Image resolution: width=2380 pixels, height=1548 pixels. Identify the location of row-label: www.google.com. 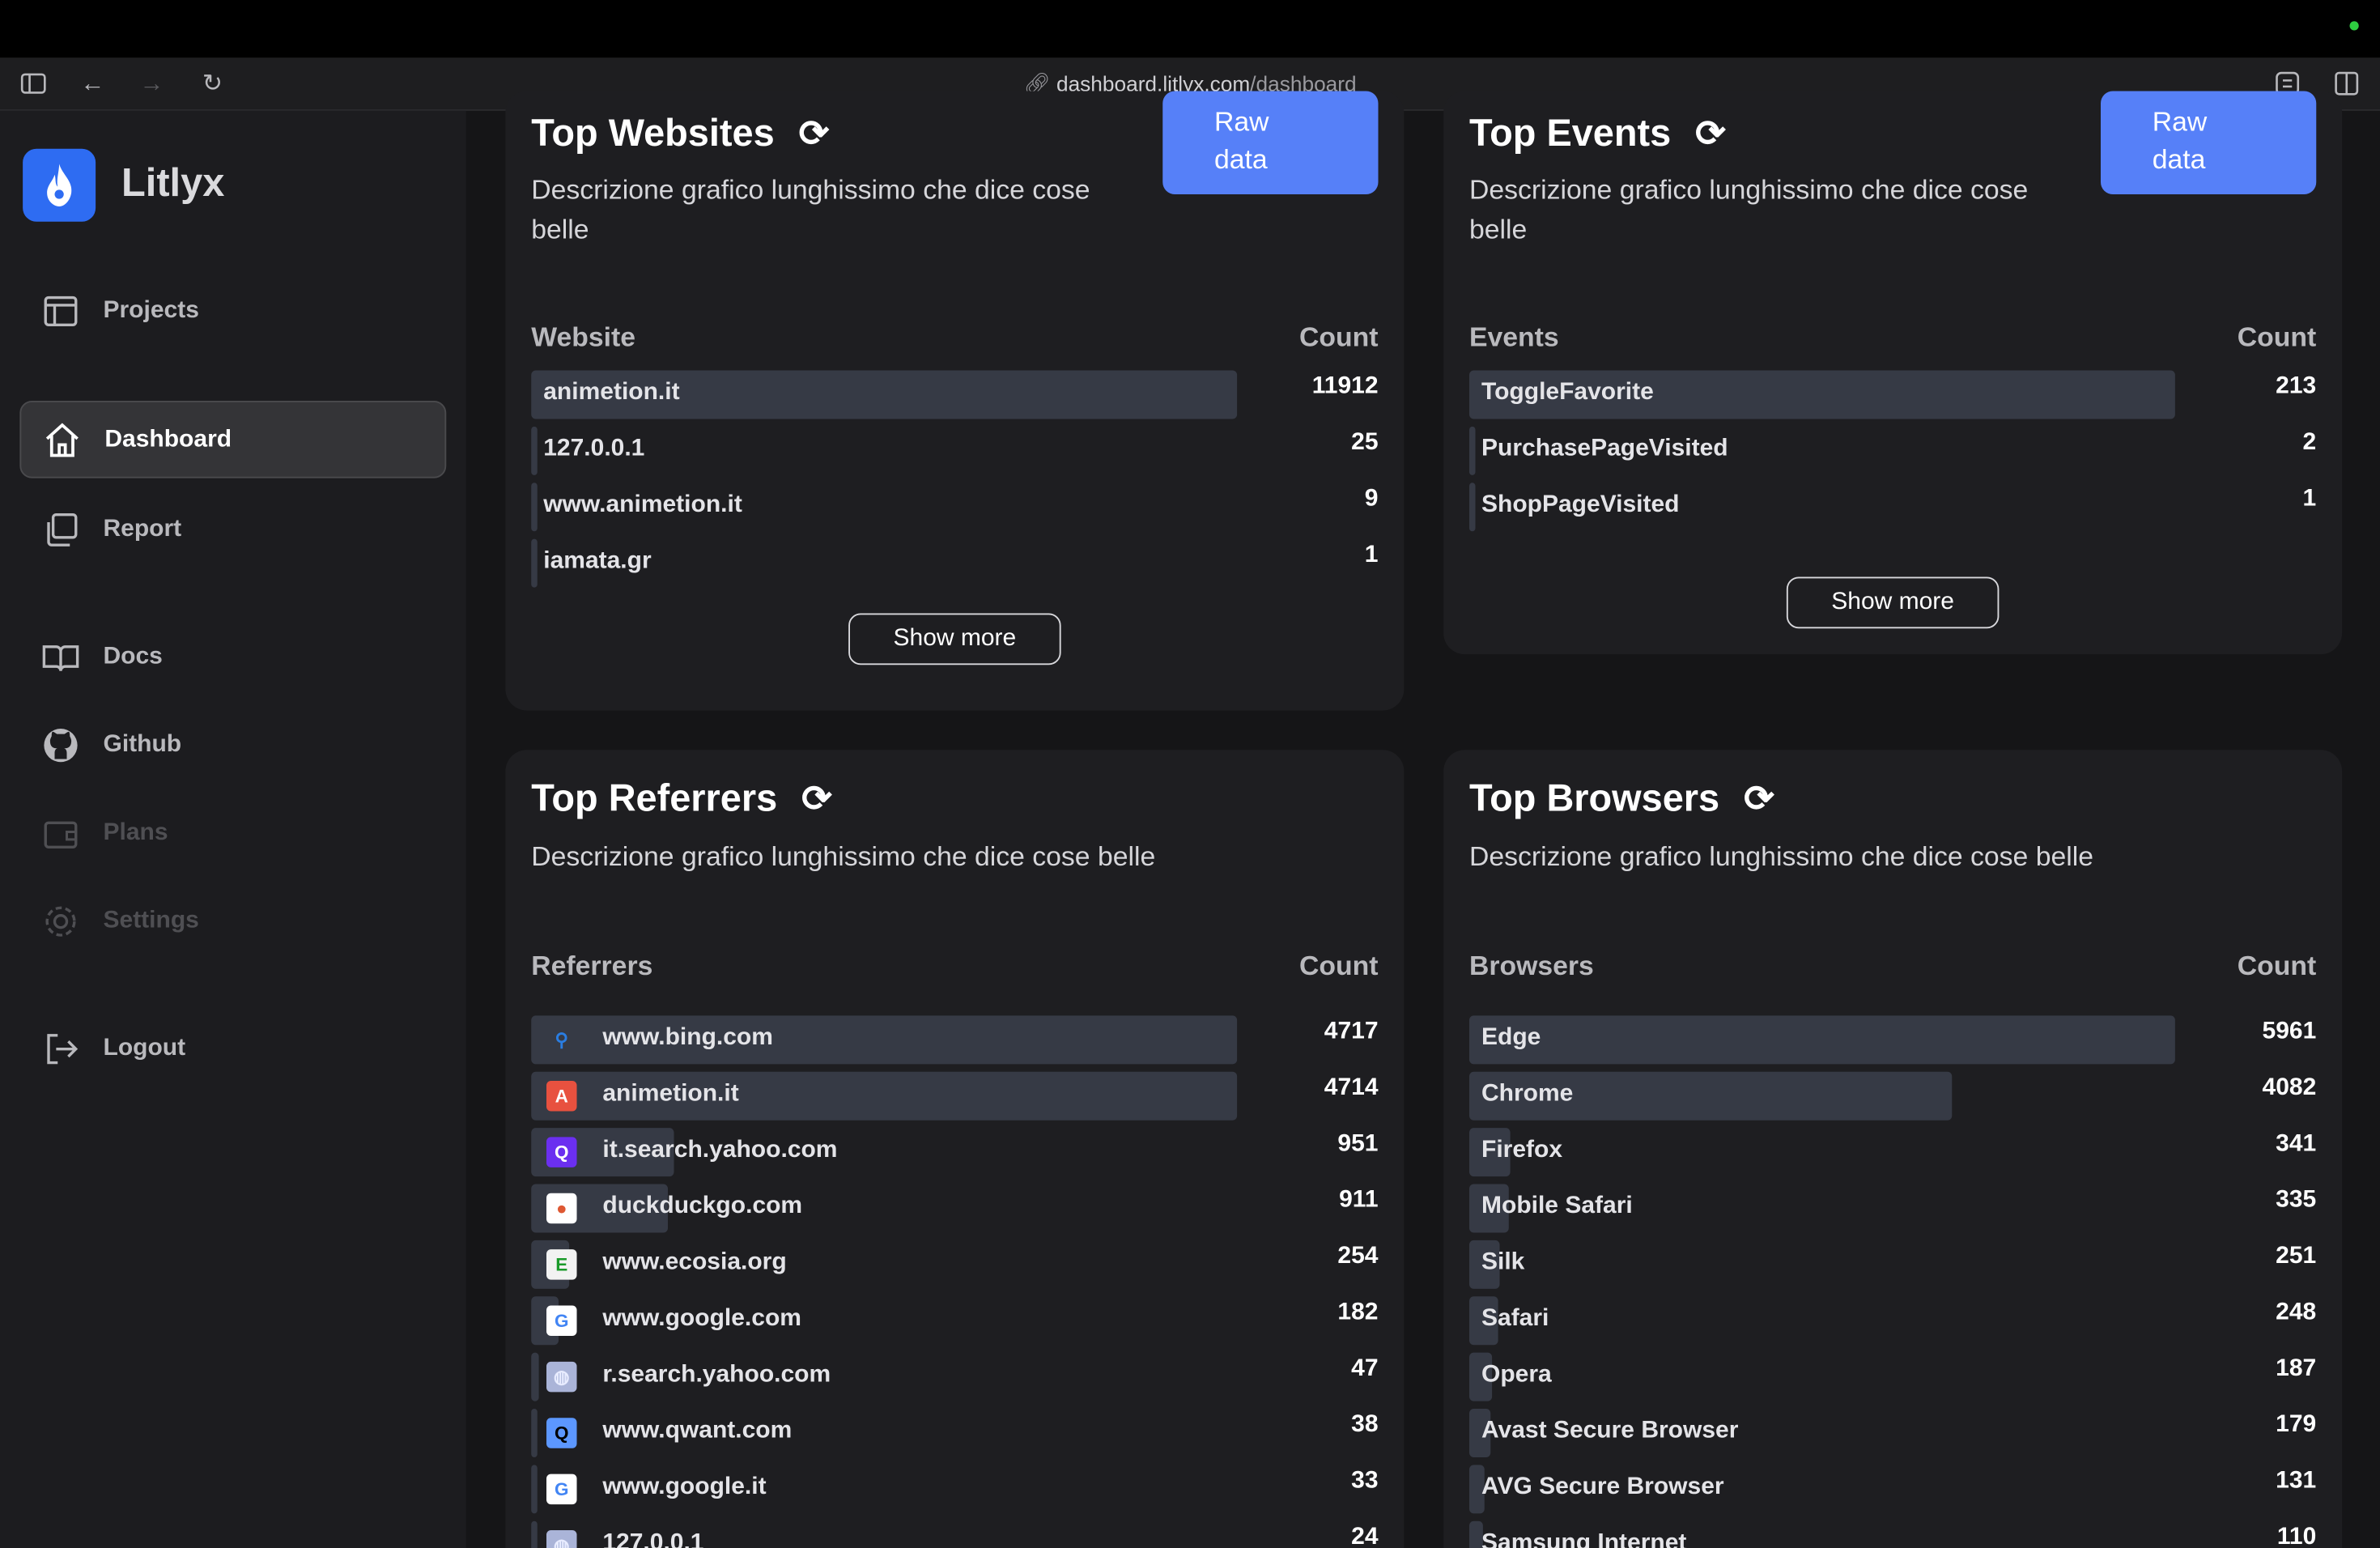
(702, 1319).